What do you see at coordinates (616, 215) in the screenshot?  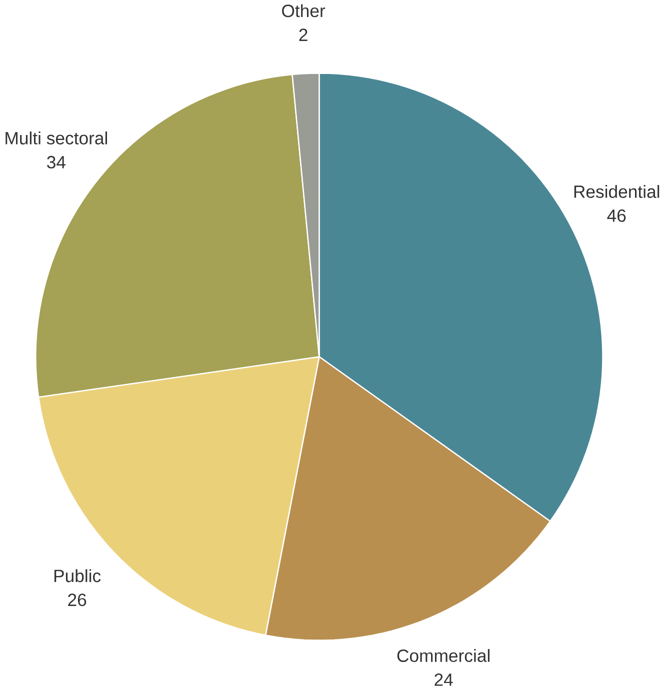 I see `data-label: 46` at bounding box center [616, 215].